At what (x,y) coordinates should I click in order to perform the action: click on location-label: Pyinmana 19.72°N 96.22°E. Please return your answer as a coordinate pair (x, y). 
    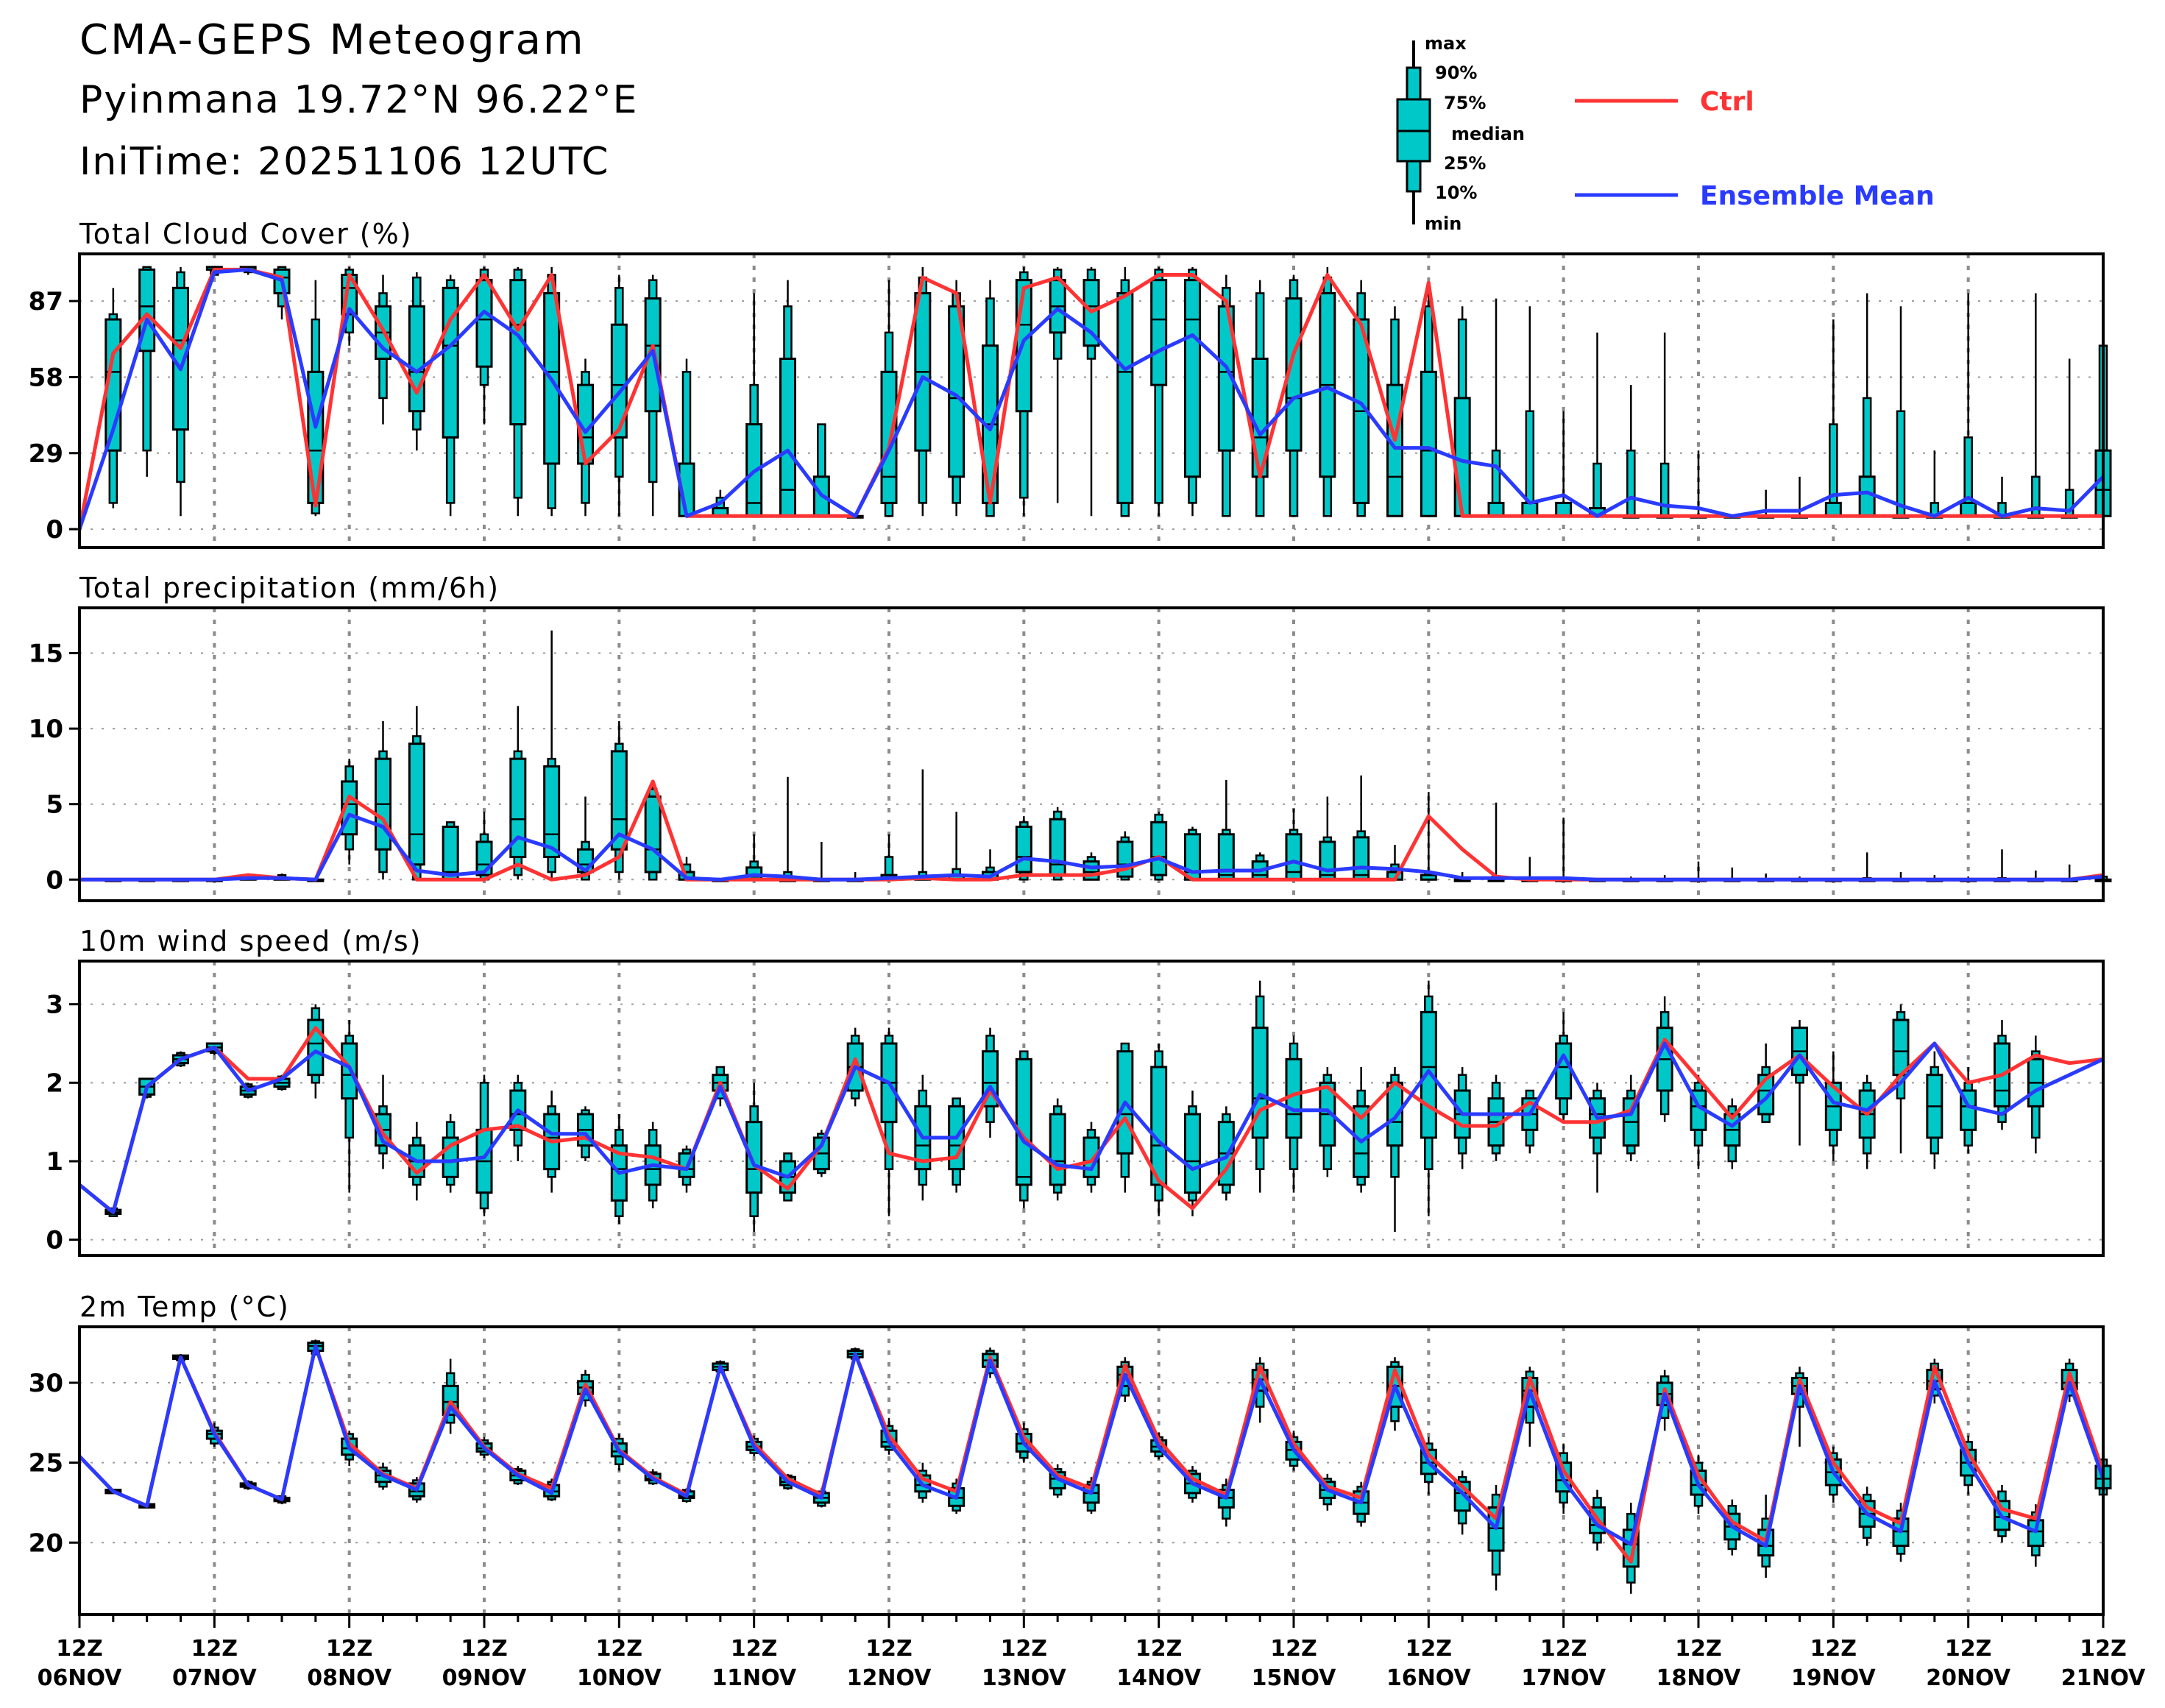
    Looking at the image, I should click on (359, 100).